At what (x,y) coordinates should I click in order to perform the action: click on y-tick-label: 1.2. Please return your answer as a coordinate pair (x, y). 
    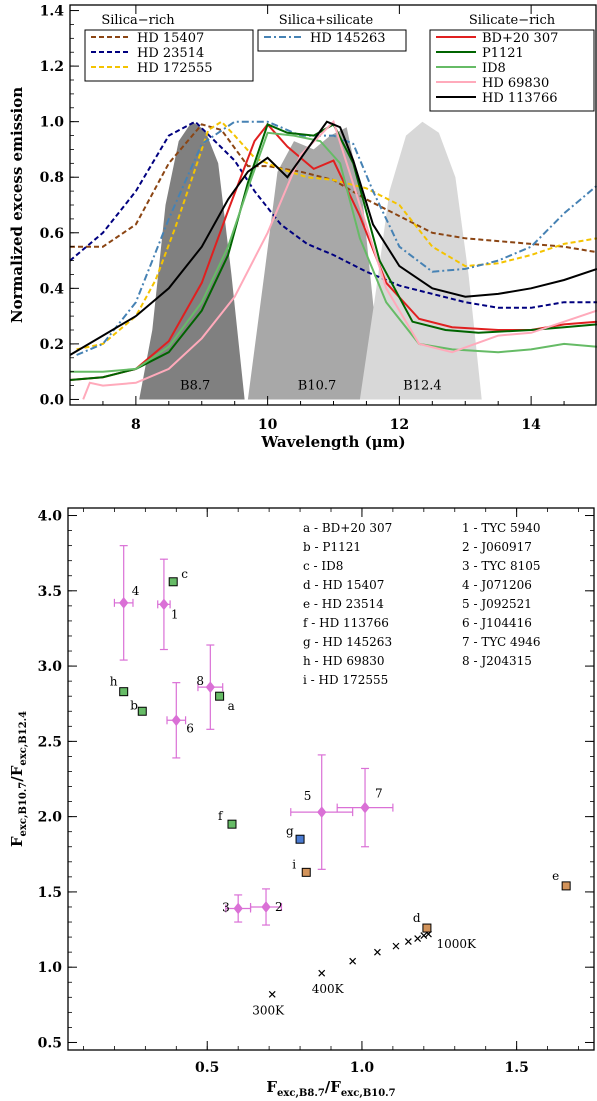
    Looking at the image, I should click on (52, 67).